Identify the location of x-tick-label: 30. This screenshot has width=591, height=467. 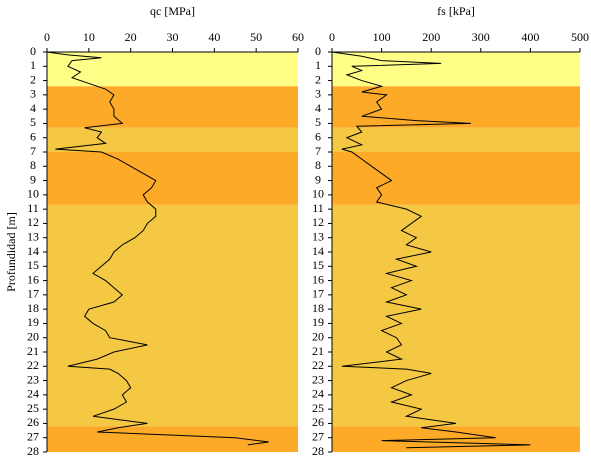
(173, 37).